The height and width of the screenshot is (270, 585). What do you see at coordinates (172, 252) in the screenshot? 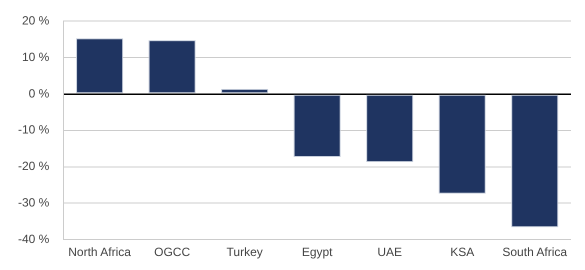
I see `x-tick-label: OGCC` at bounding box center [172, 252].